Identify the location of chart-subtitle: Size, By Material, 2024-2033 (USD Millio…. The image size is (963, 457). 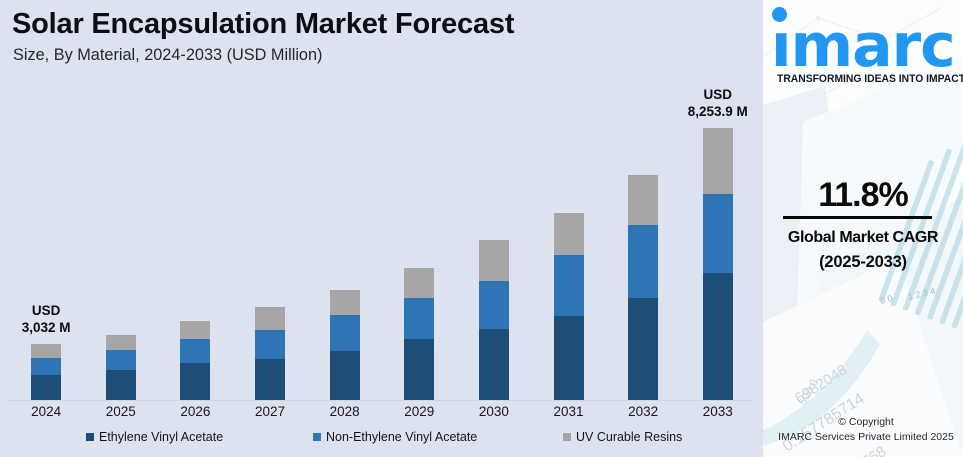
(168, 55).